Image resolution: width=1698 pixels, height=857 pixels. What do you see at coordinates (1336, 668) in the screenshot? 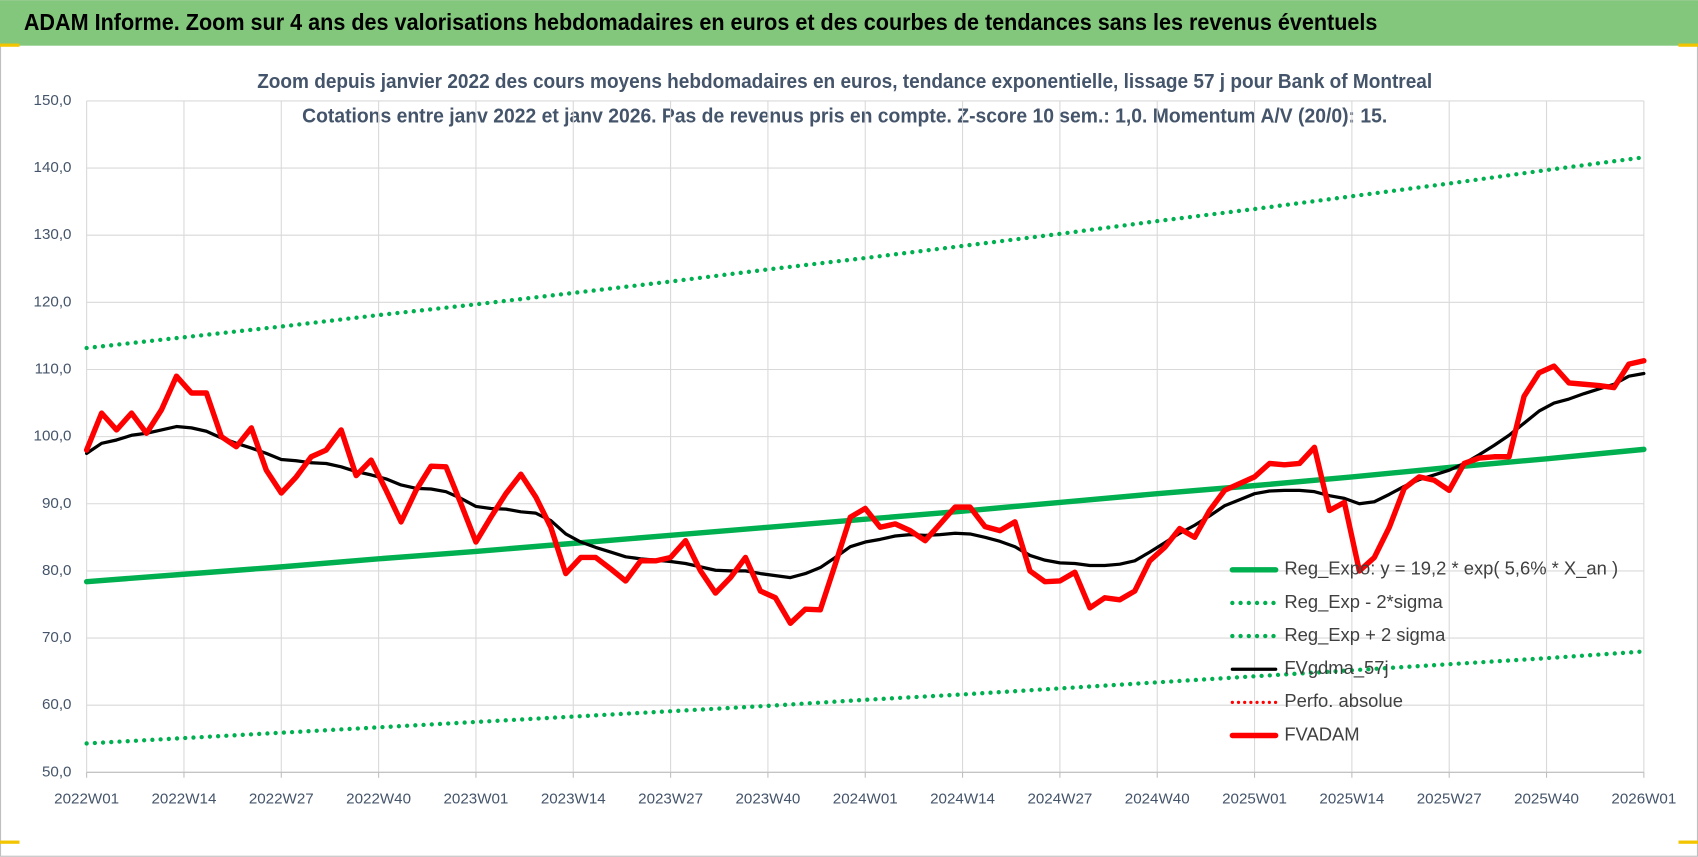
I see `legend-label: FVgdma_57j` at bounding box center [1336, 668].